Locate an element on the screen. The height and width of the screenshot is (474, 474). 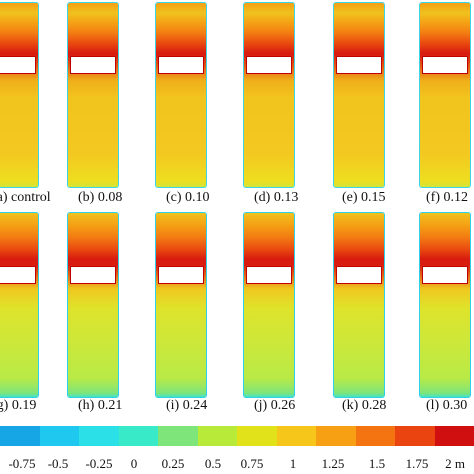
panel-caption: (c) 0.10 is located at coordinates (188, 197).